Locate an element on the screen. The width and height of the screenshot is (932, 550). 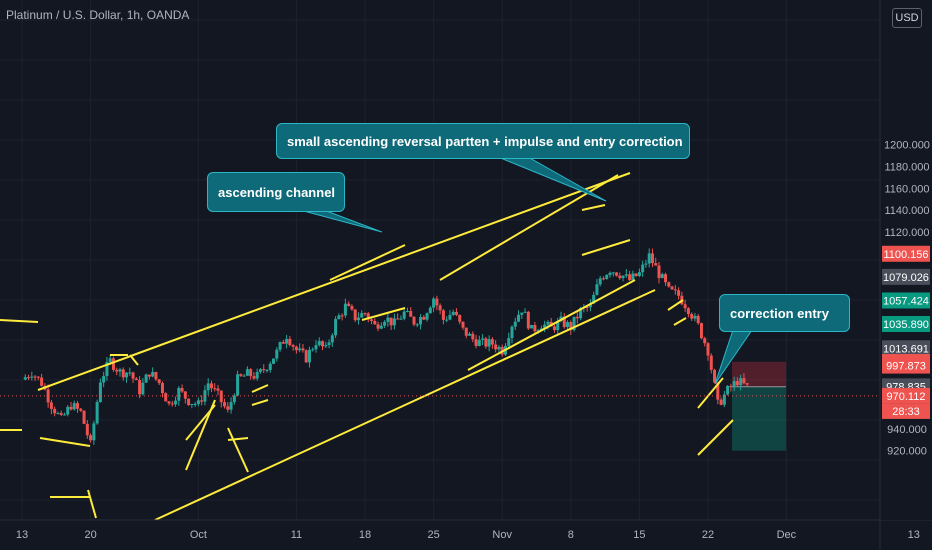
callout-ascending-channel-text: ascending channel is located at coordinates (277, 192).